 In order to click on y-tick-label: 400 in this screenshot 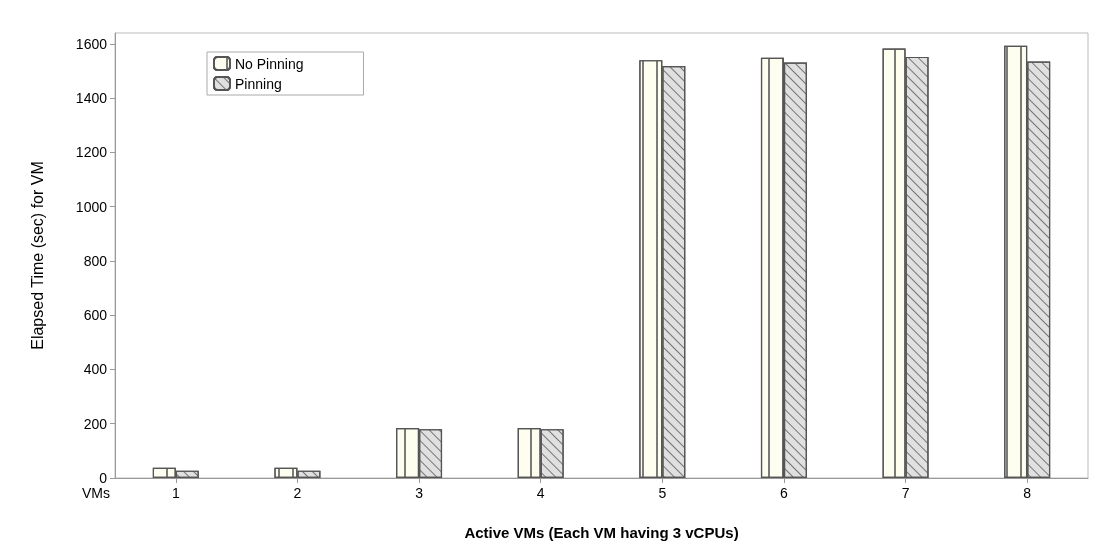, I will do `click(95, 369)`.